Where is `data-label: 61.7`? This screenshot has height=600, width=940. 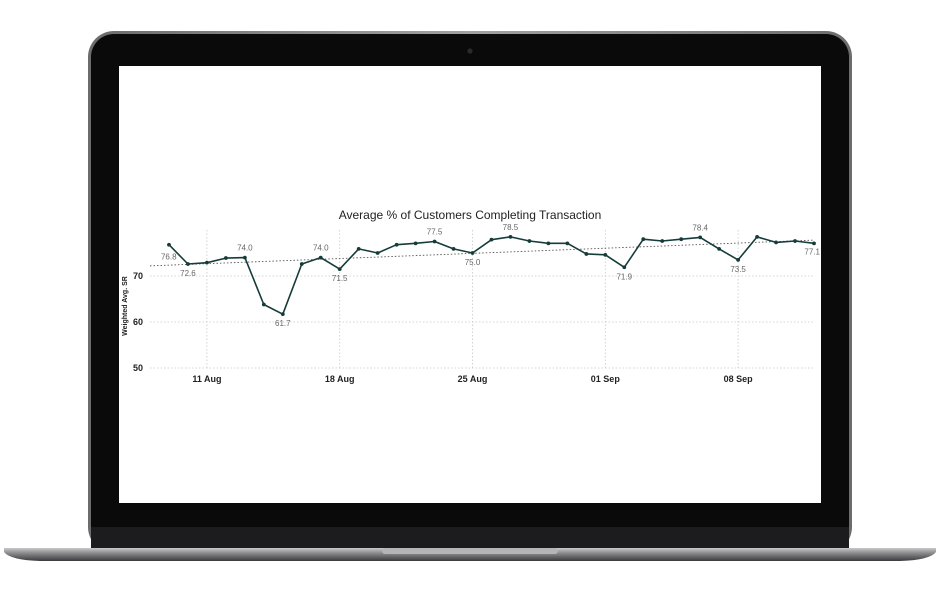
data-label: 61.7 is located at coordinates (283, 323).